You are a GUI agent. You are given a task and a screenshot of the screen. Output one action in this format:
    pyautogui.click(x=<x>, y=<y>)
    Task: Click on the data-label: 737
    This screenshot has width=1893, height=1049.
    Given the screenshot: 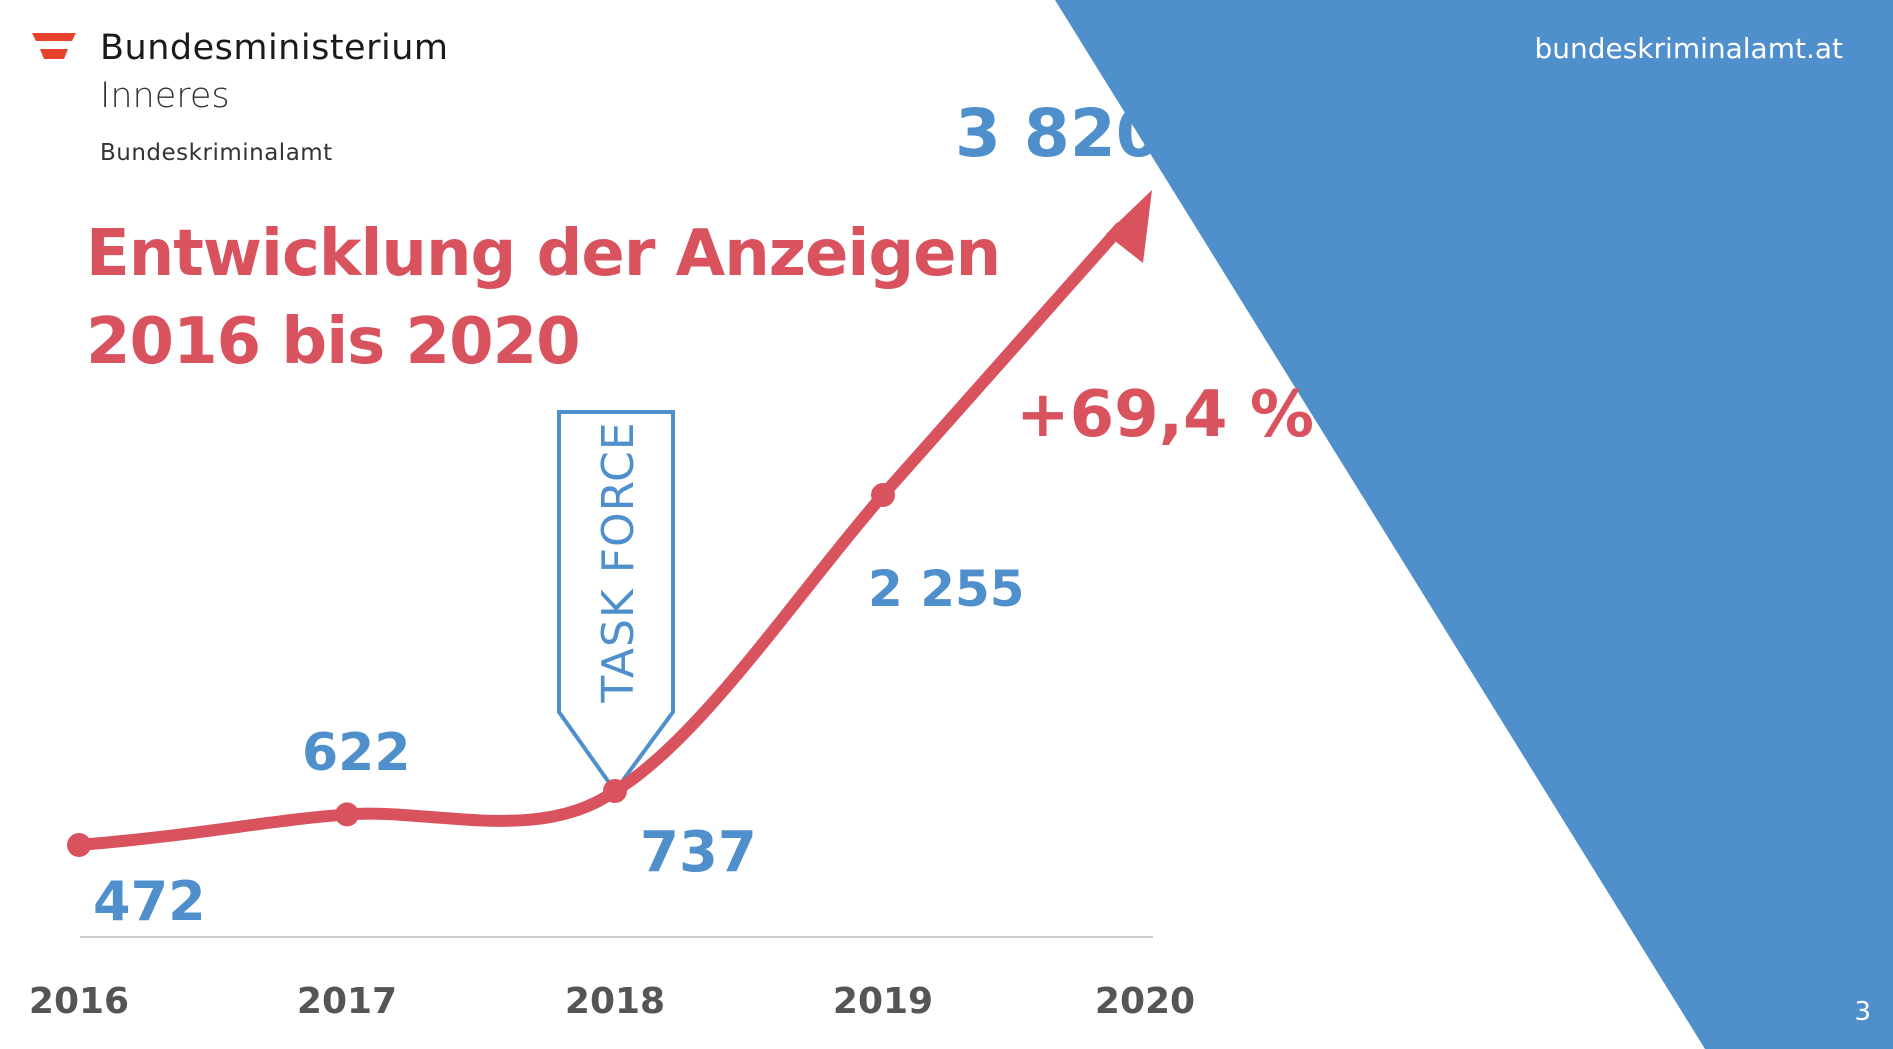 What is the action you would take?
    pyautogui.click(x=698, y=852)
    